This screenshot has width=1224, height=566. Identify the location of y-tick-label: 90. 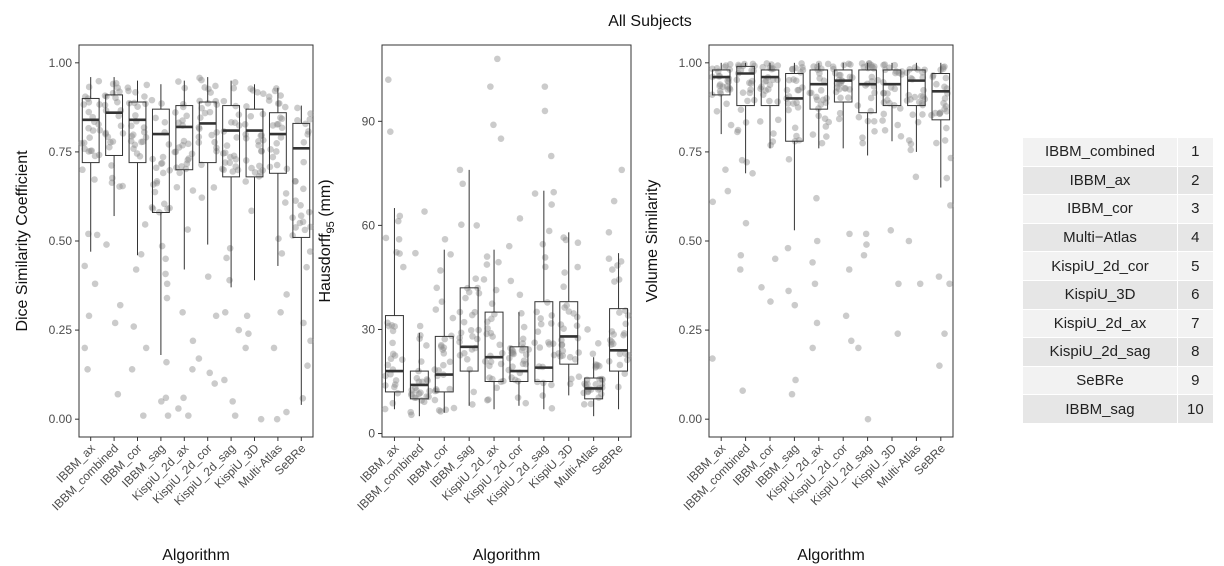
(369, 121).